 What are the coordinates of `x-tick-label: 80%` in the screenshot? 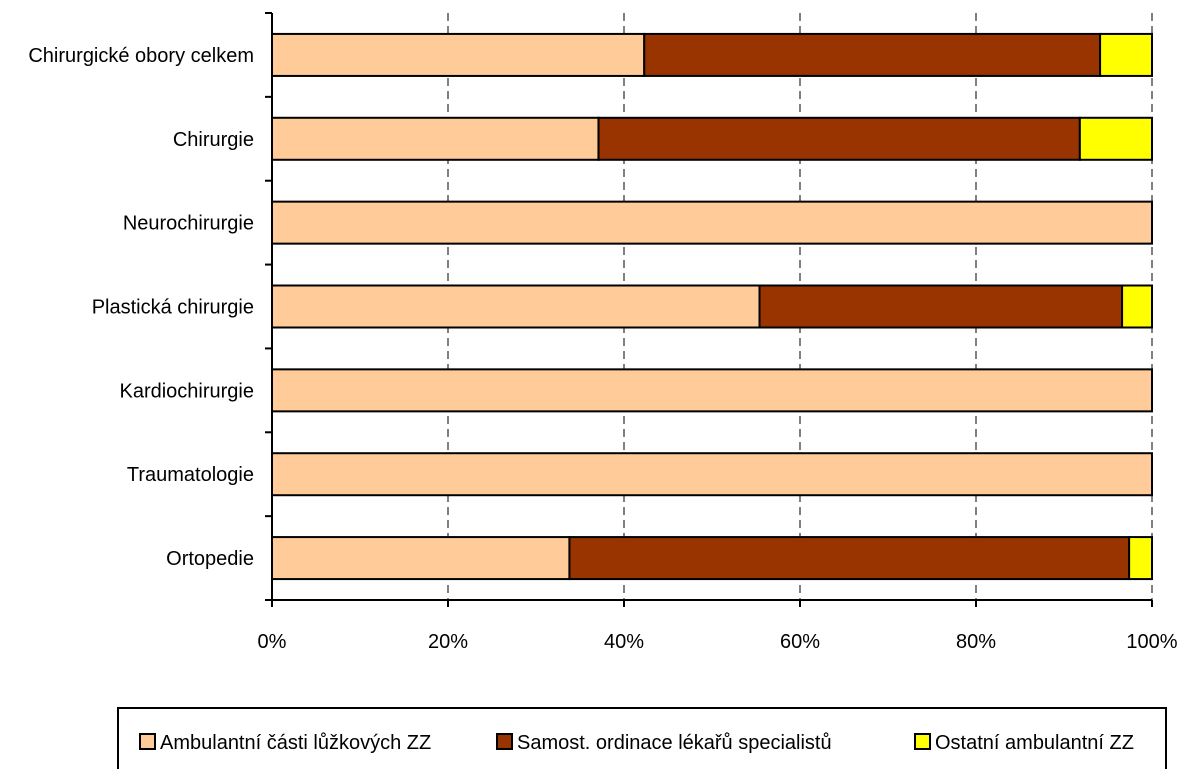 It's located at (976, 642).